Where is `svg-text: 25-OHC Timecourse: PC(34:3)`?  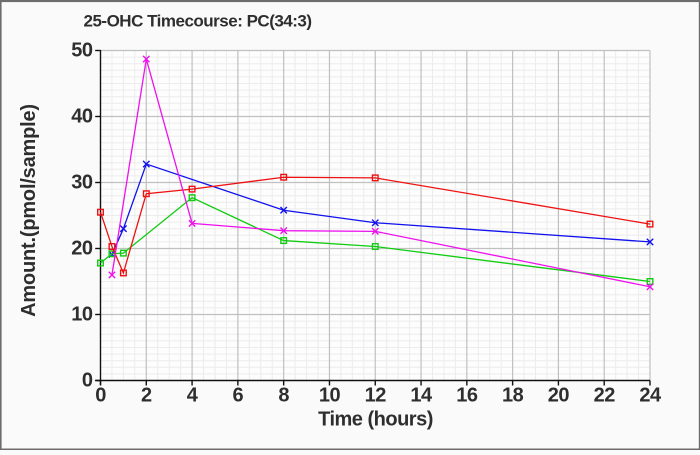
svg-text: 25-OHC Timecourse: PC(34:3) is located at coordinates (198, 21).